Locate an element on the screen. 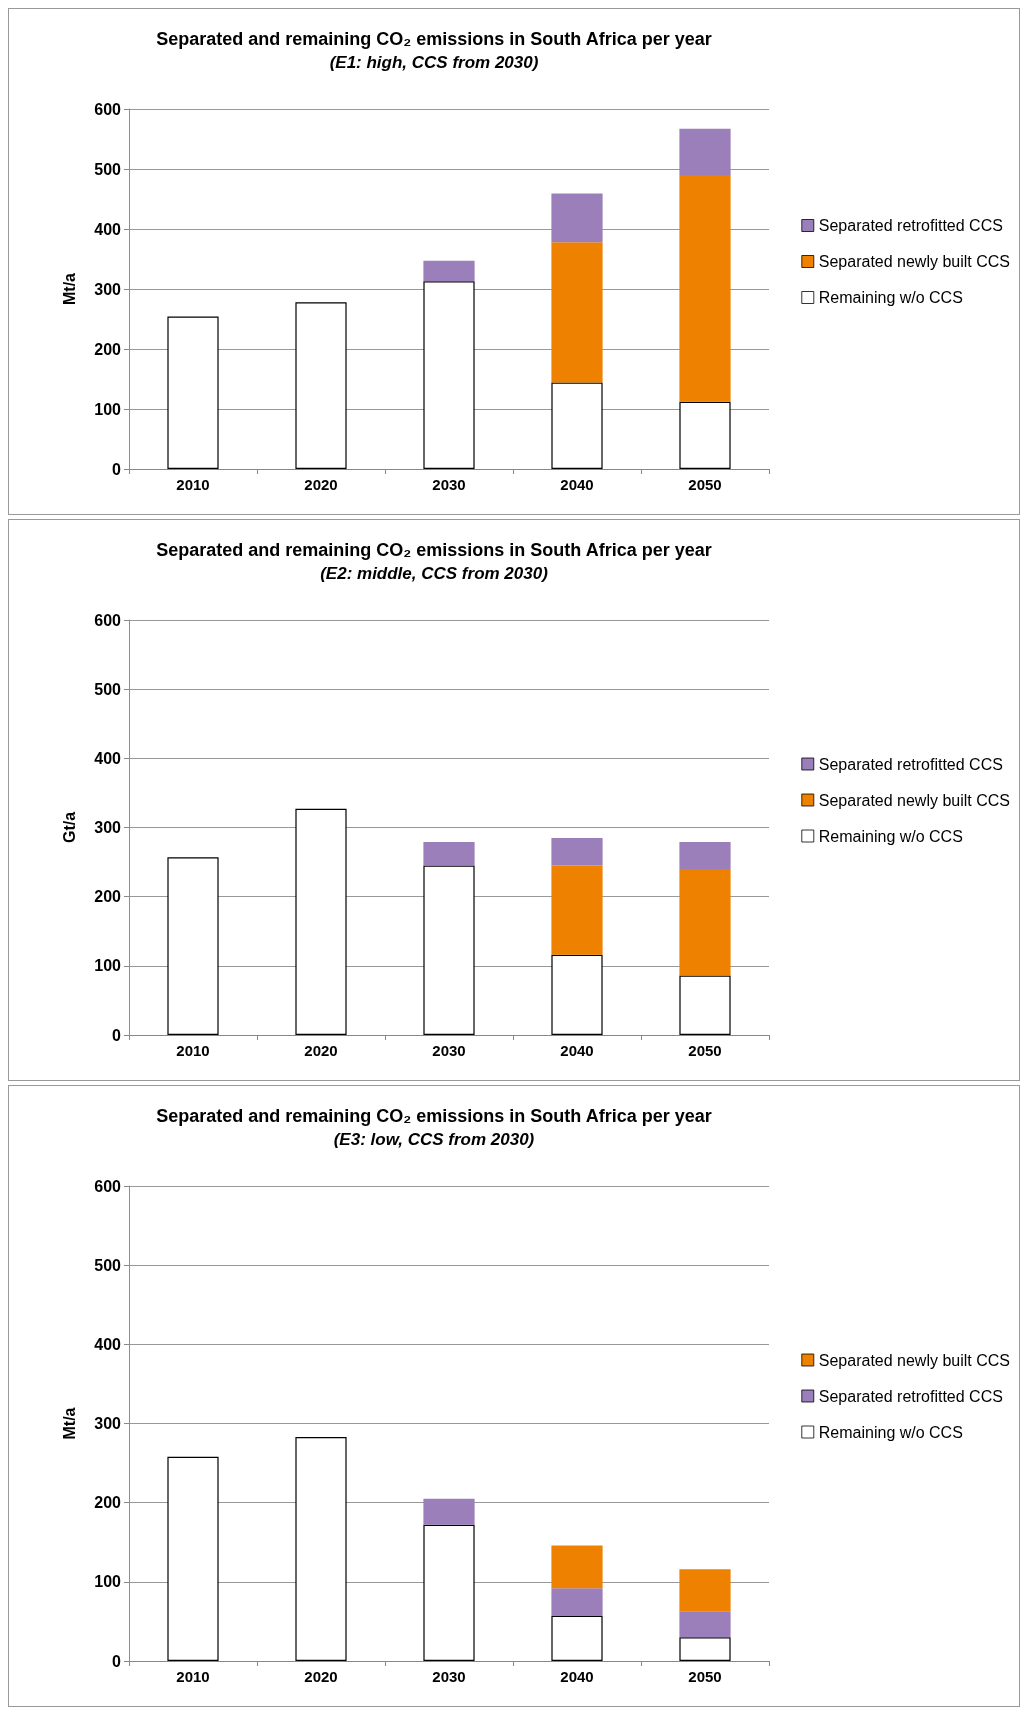  chart-subtitle: (E2: middle, CCS from 2030) is located at coordinates (434, 573).